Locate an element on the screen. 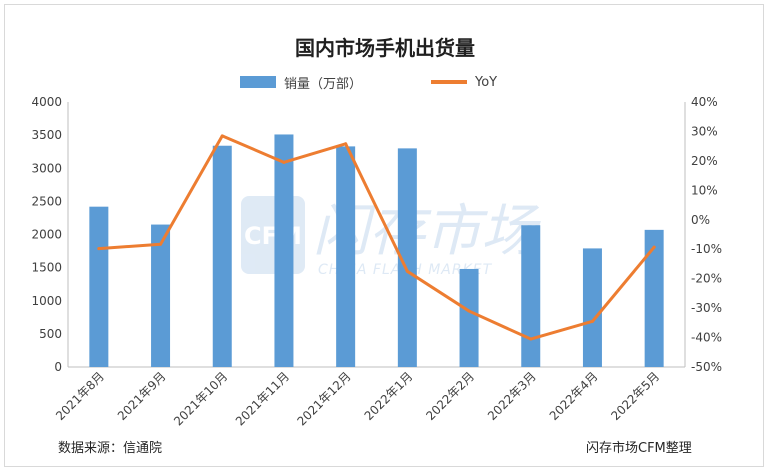 This screenshot has height=473, width=770. y-right-tick-label: -30% is located at coordinates (706, 308).